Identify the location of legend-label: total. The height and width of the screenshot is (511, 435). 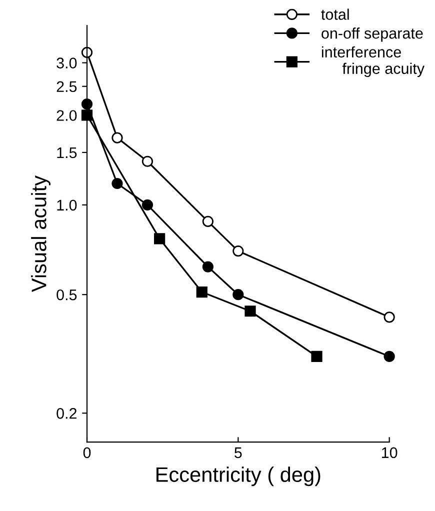
(335, 14).